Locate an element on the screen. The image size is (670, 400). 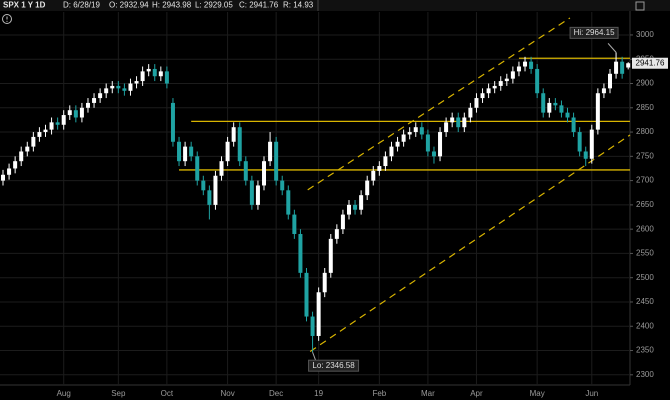
lo-label: Lo: 2346.58 is located at coordinates (333, 365).